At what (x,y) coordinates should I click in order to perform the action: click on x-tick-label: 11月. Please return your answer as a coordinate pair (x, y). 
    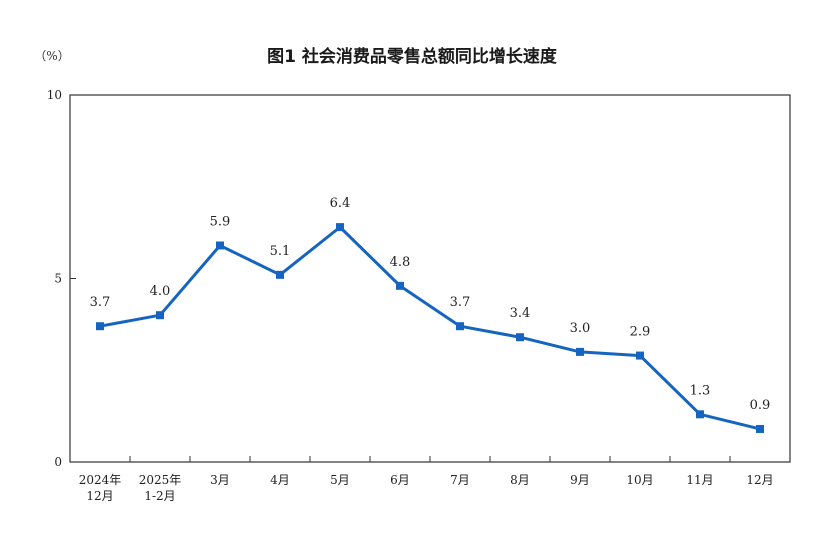
    Looking at the image, I should click on (699, 480).